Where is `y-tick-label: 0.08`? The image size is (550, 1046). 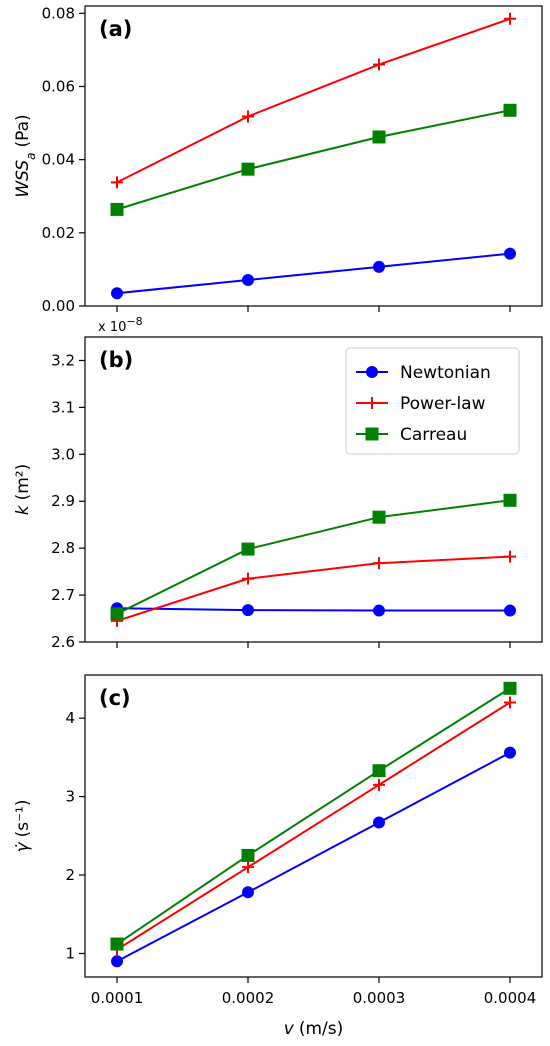
y-tick-label: 0.08 is located at coordinates (58, 13).